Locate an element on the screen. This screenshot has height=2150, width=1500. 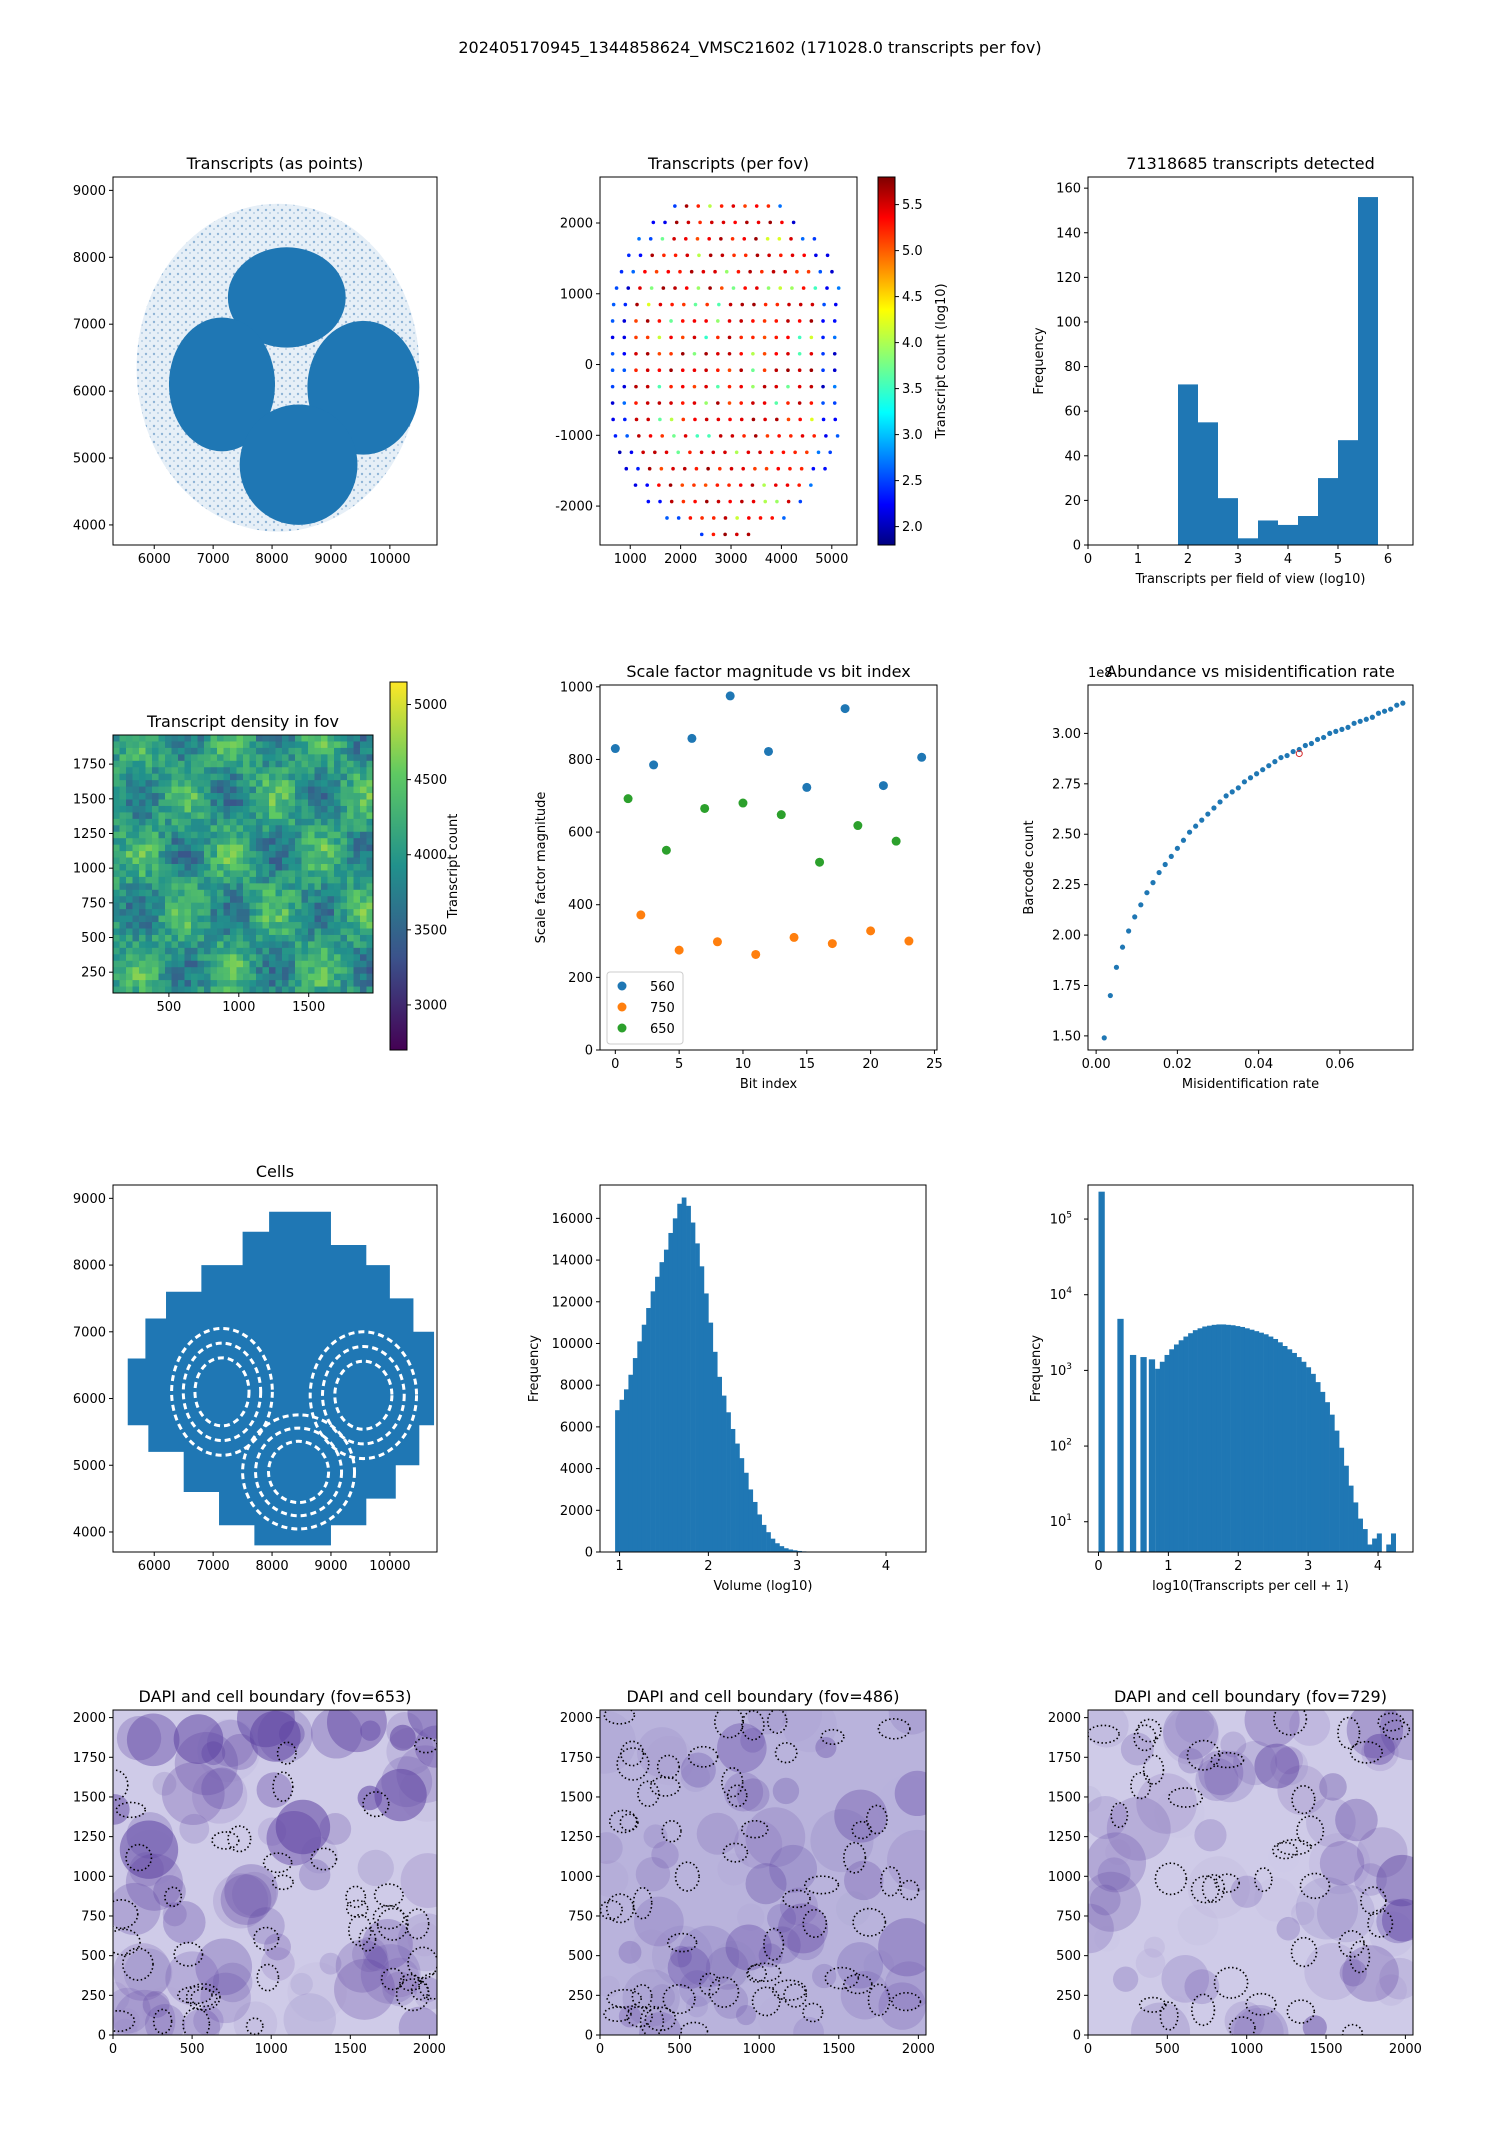
x-tick-label: 3 is located at coordinates (1308, 1566).